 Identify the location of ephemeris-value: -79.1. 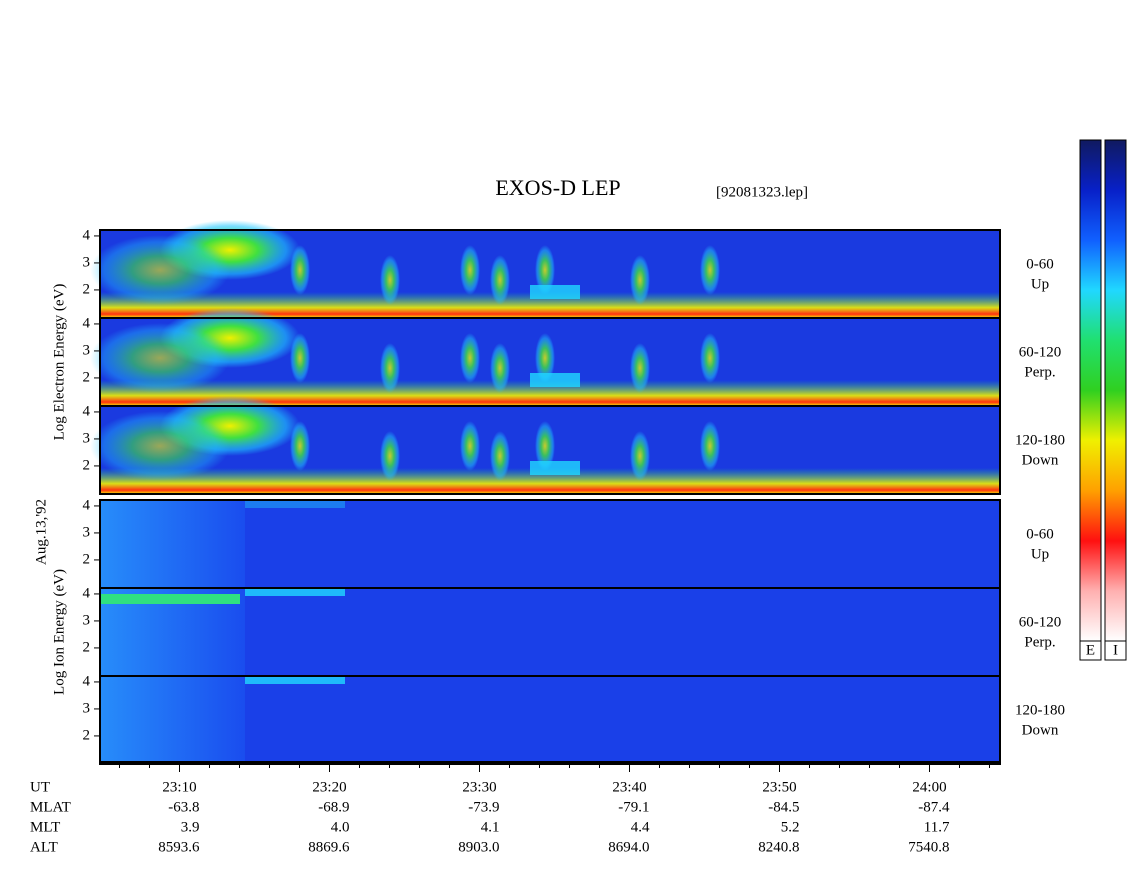
(633, 807).